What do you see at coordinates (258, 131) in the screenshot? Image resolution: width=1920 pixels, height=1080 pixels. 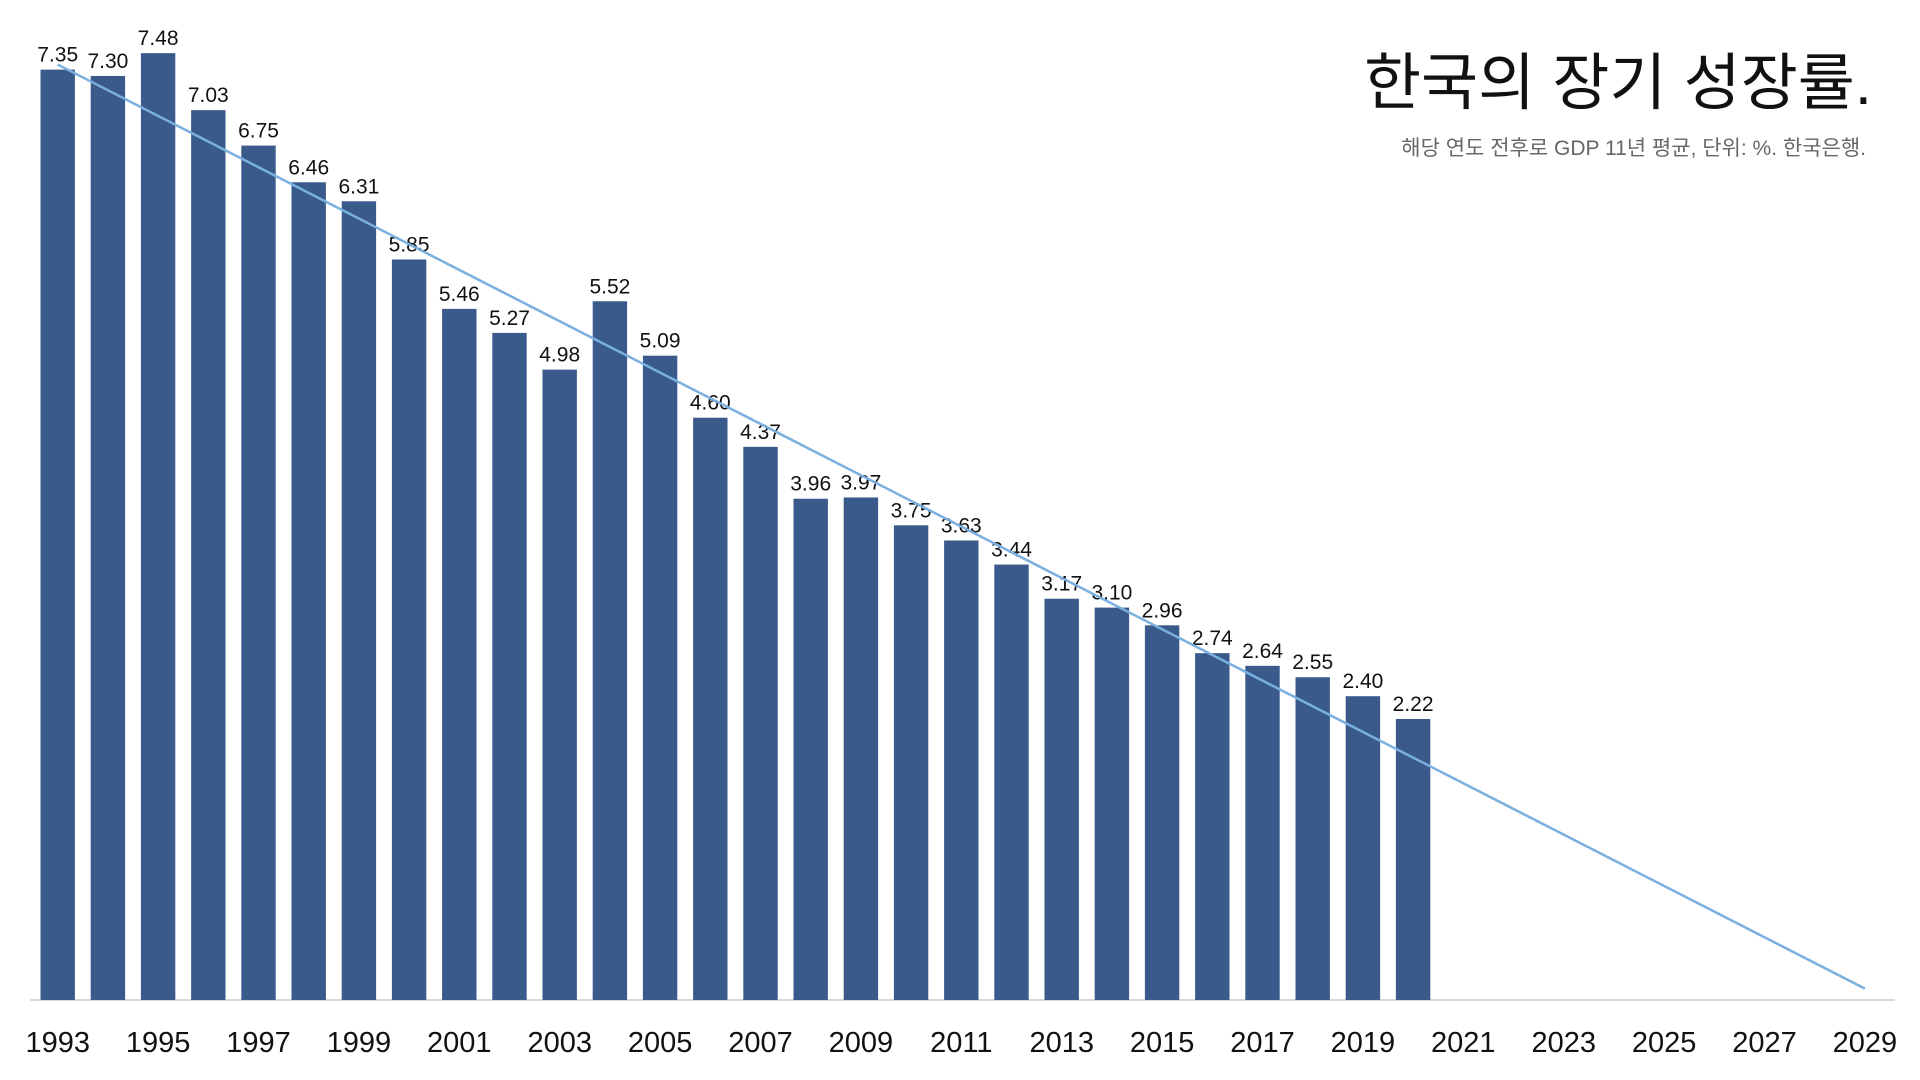 I see `value-label: 6.75` at bounding box center [258, 131].